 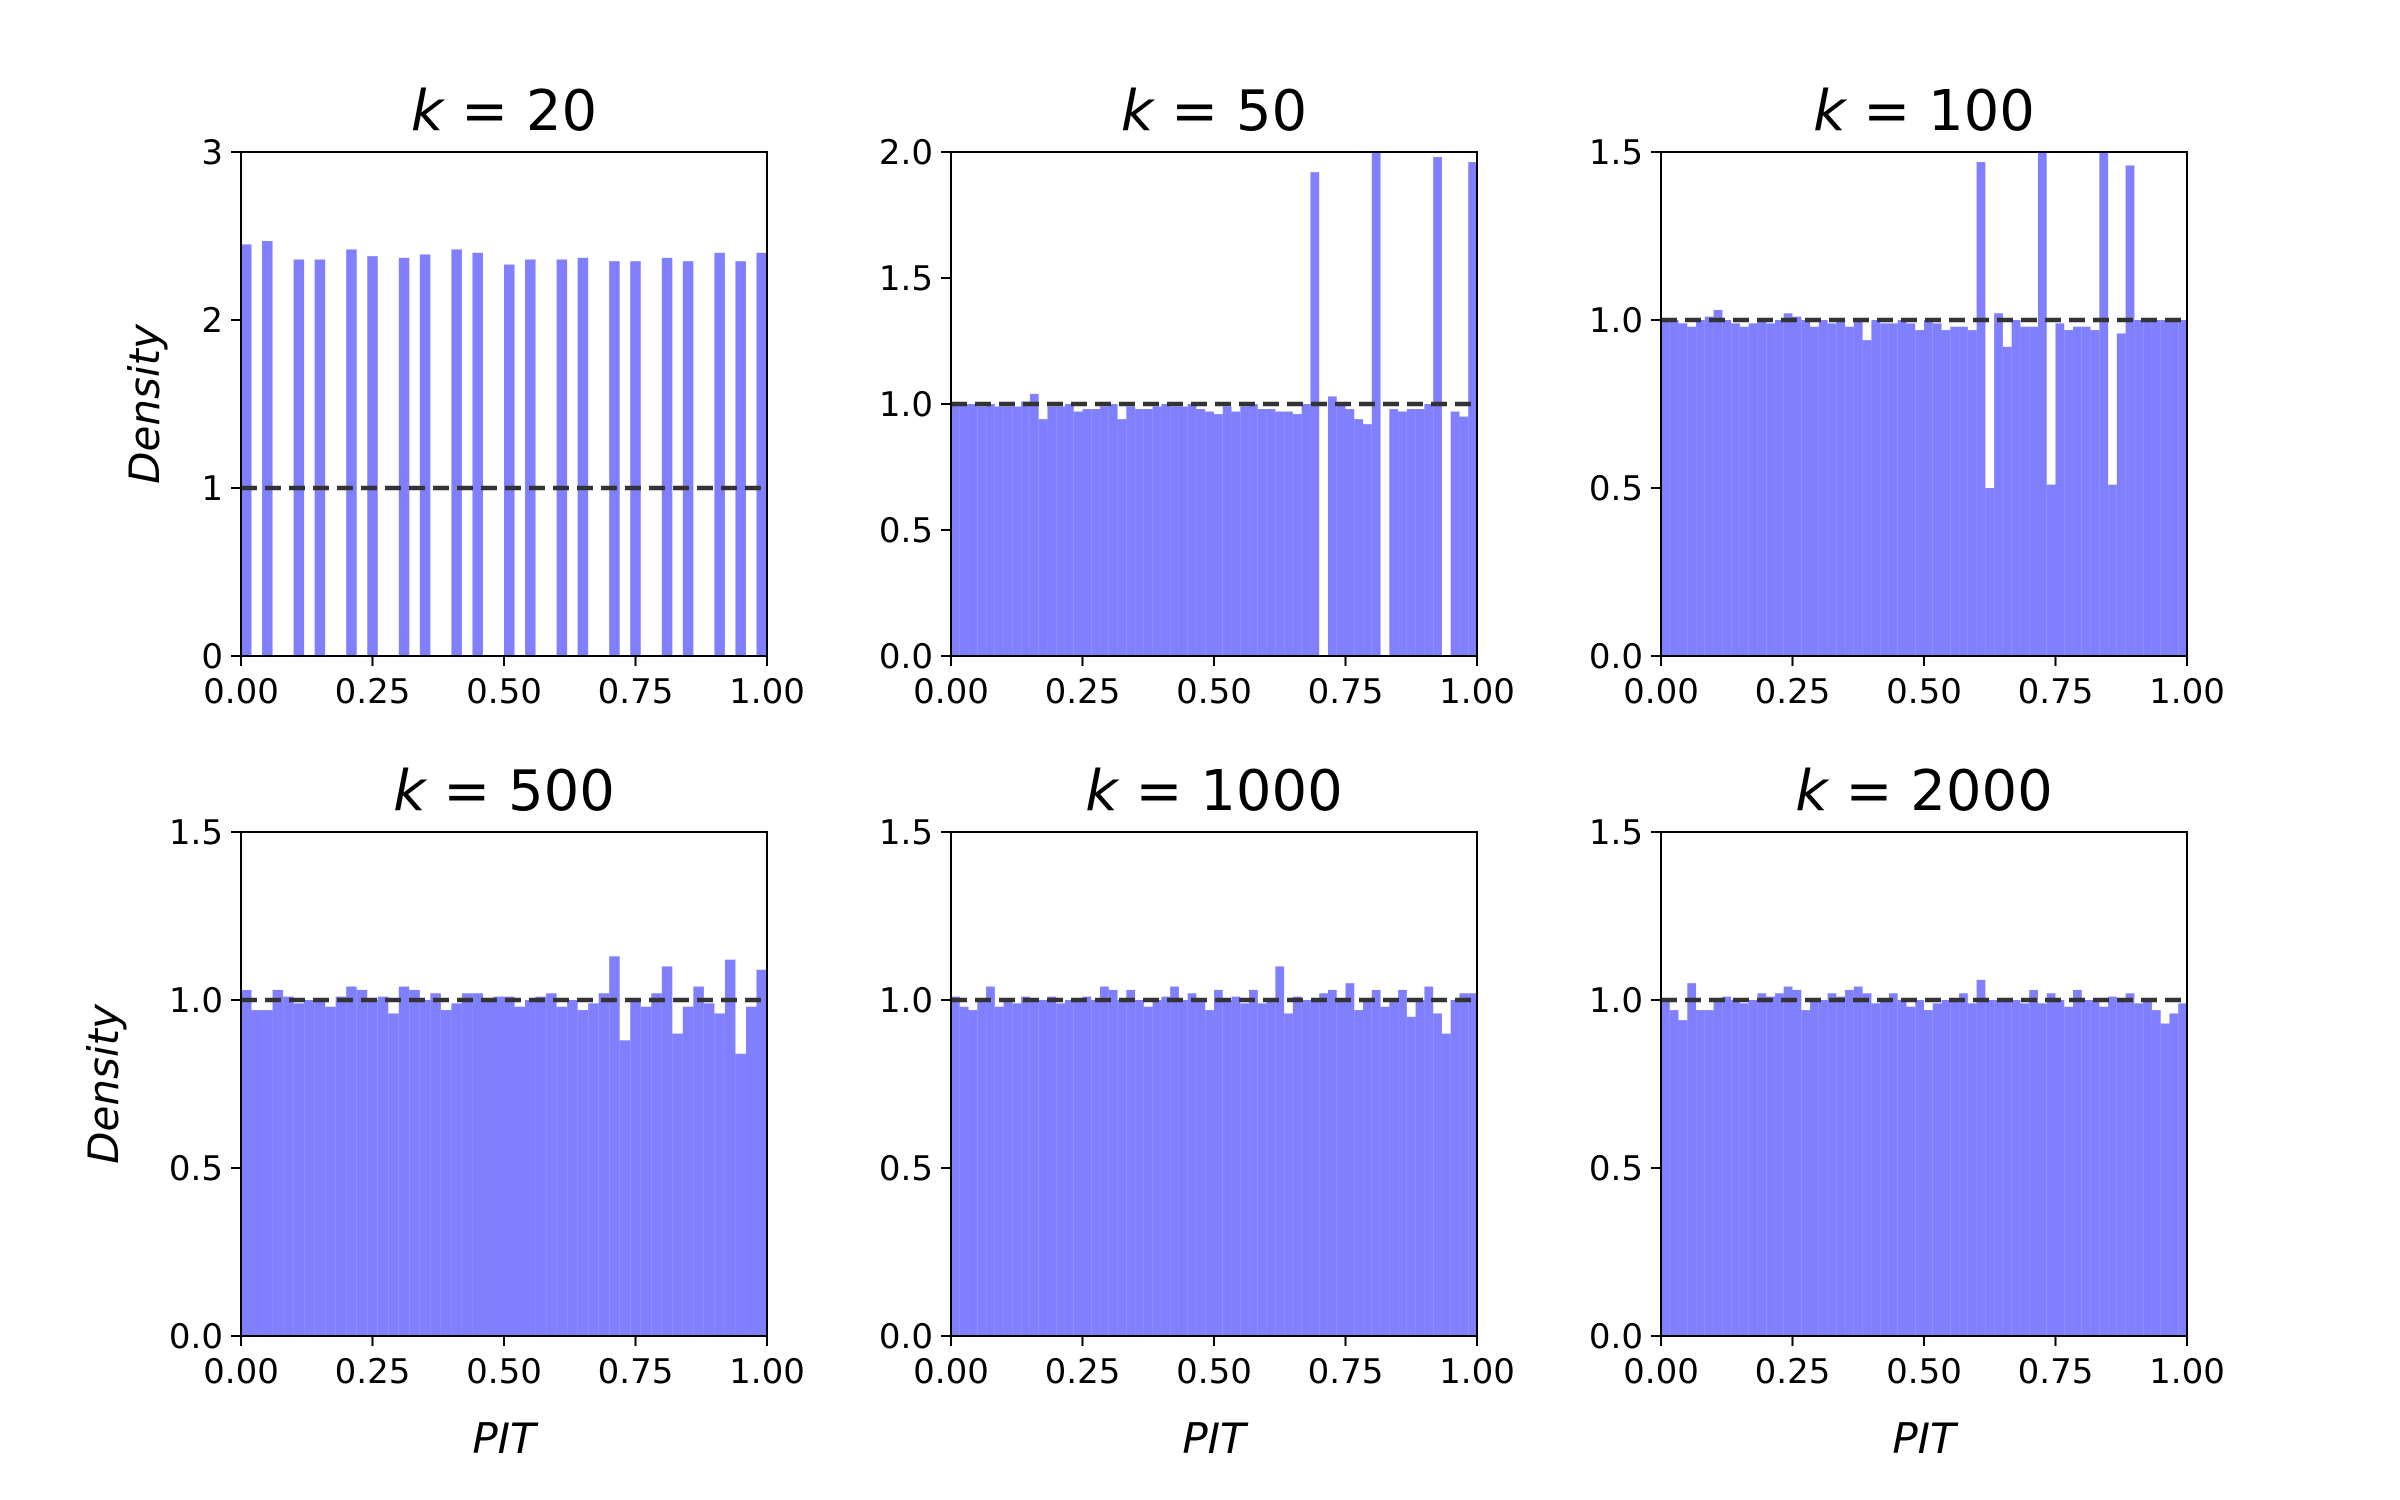 I want to click on y-tick-label: 3, so click(x=212, y=153).